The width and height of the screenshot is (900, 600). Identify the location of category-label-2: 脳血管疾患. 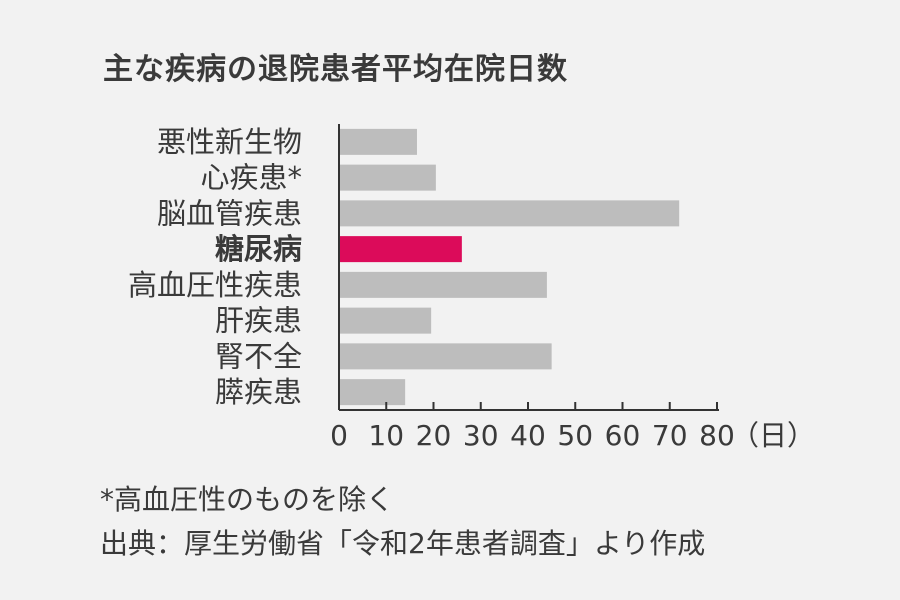
(229, 213).